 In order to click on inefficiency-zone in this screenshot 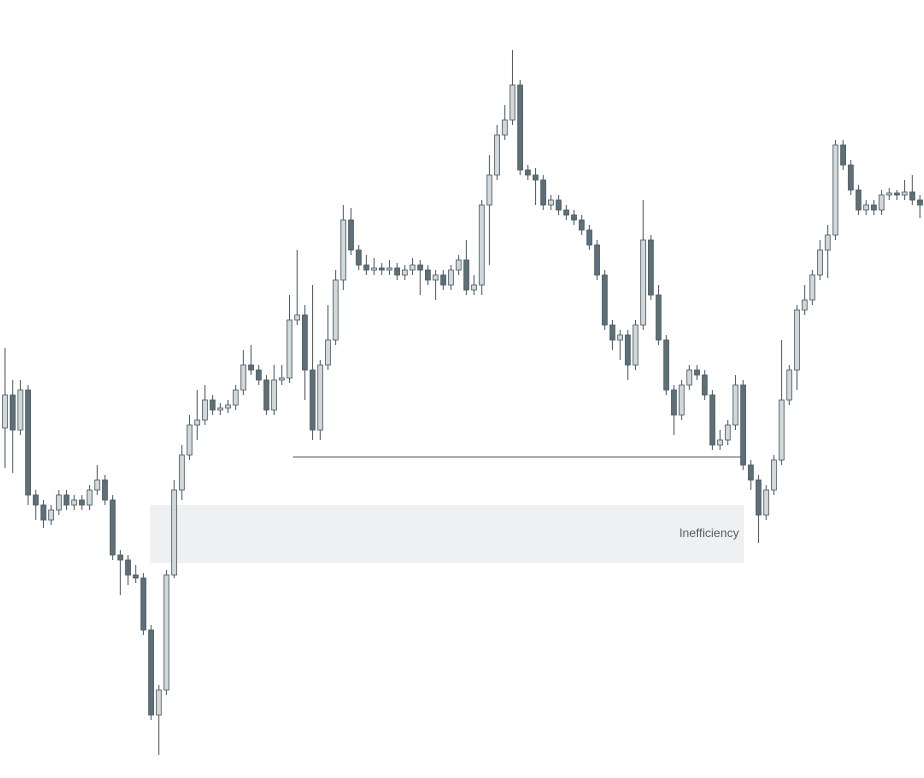, I will do `click(447, 534)`.